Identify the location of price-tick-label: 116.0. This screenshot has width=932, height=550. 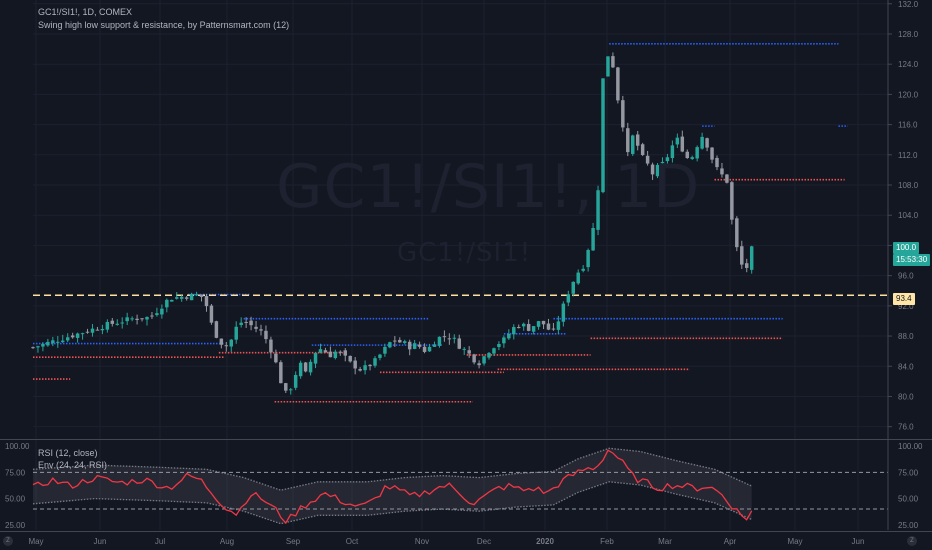
(908, 125).